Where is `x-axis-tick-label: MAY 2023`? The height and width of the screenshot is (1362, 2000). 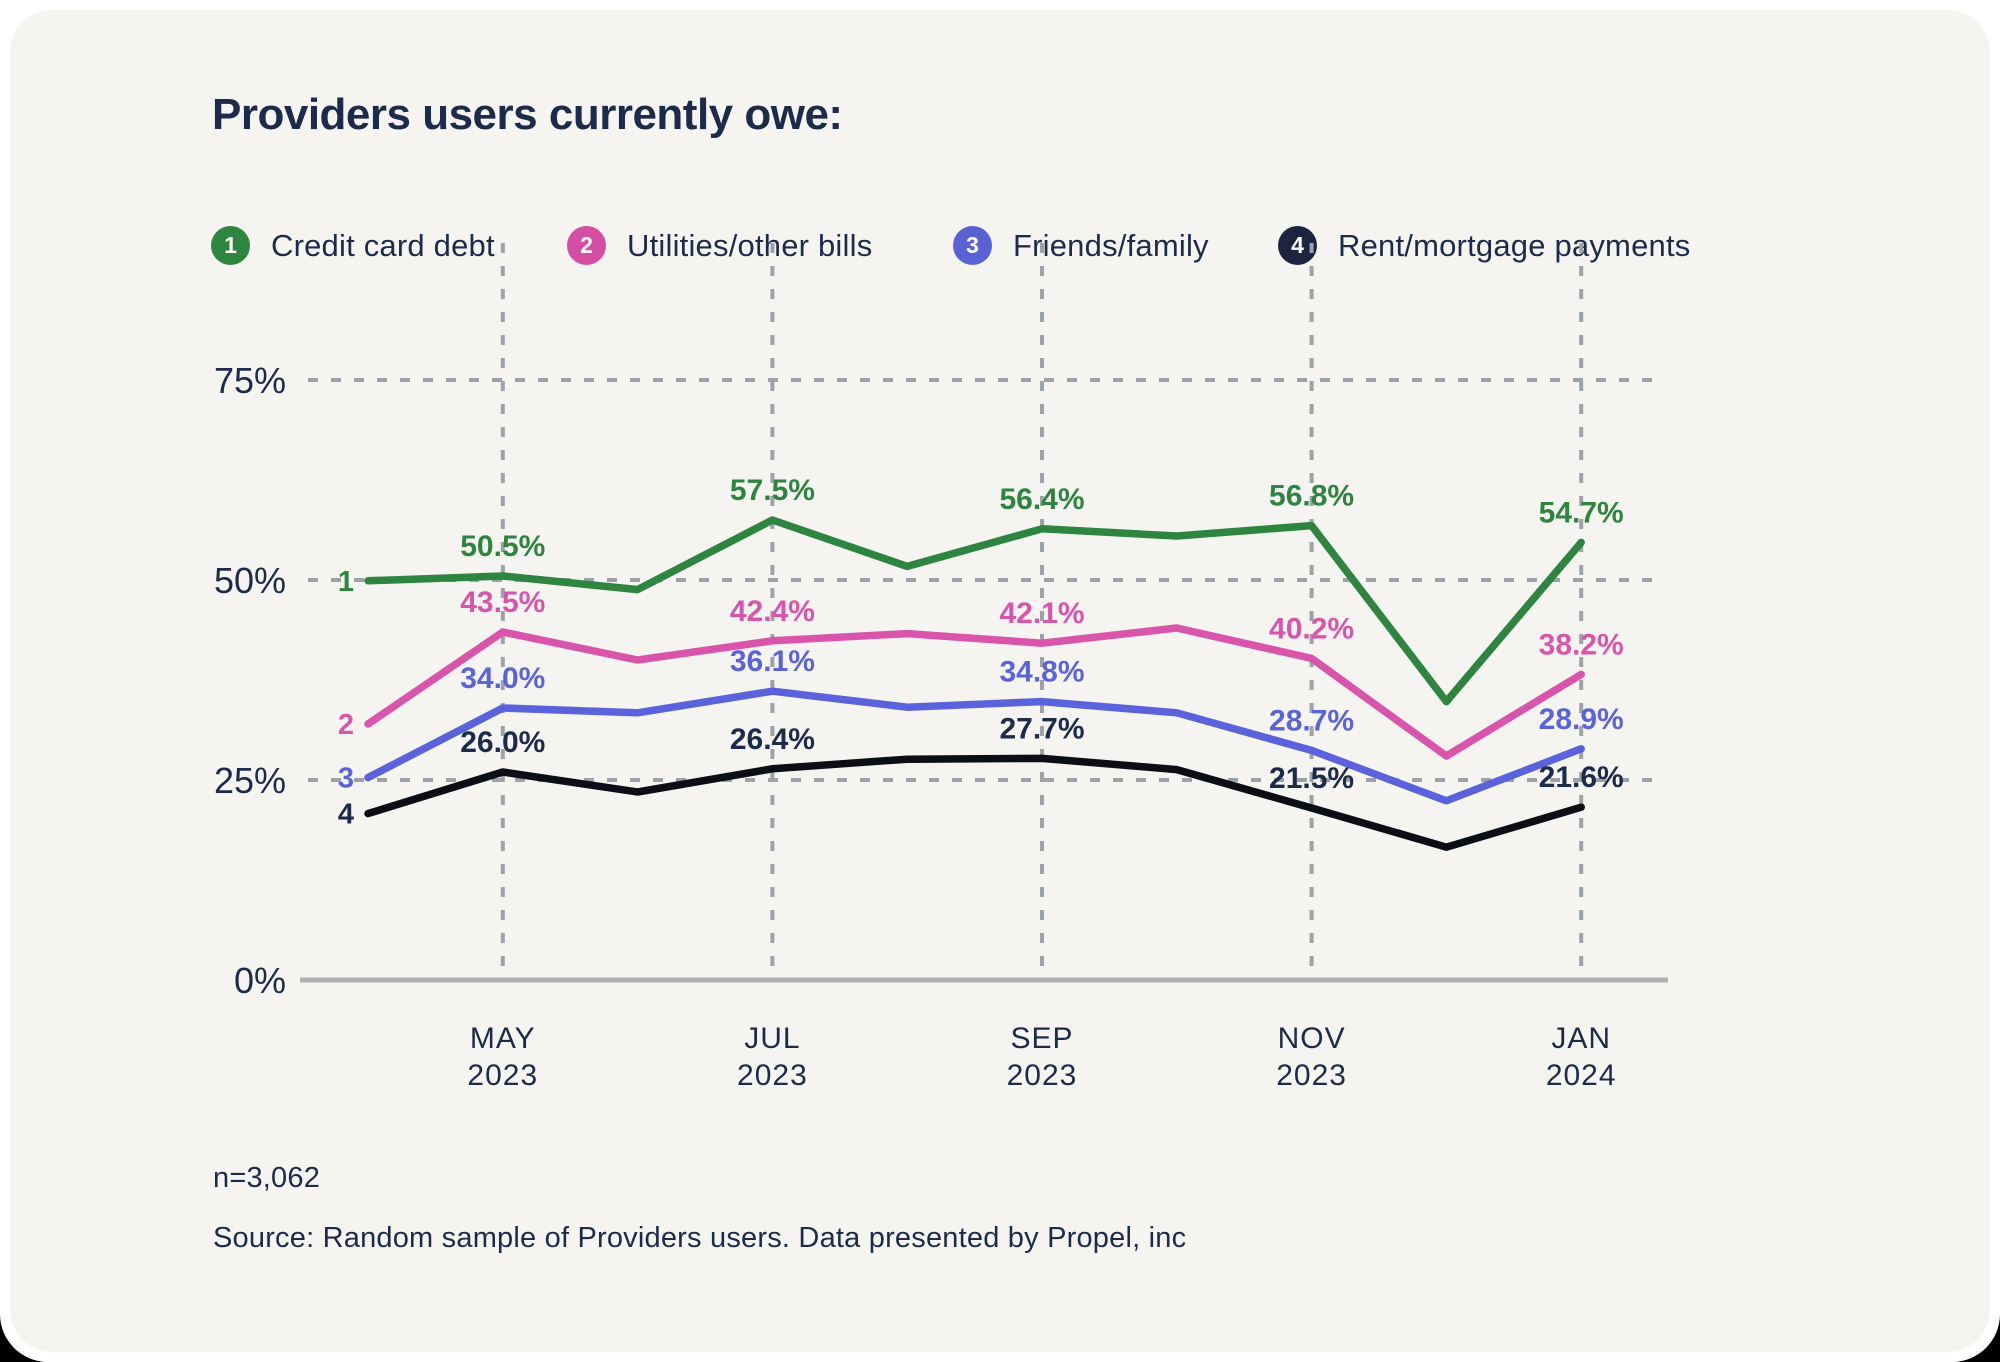
x-axis-tick-label: MAY 2023 is located at coordinates (502, 1057).